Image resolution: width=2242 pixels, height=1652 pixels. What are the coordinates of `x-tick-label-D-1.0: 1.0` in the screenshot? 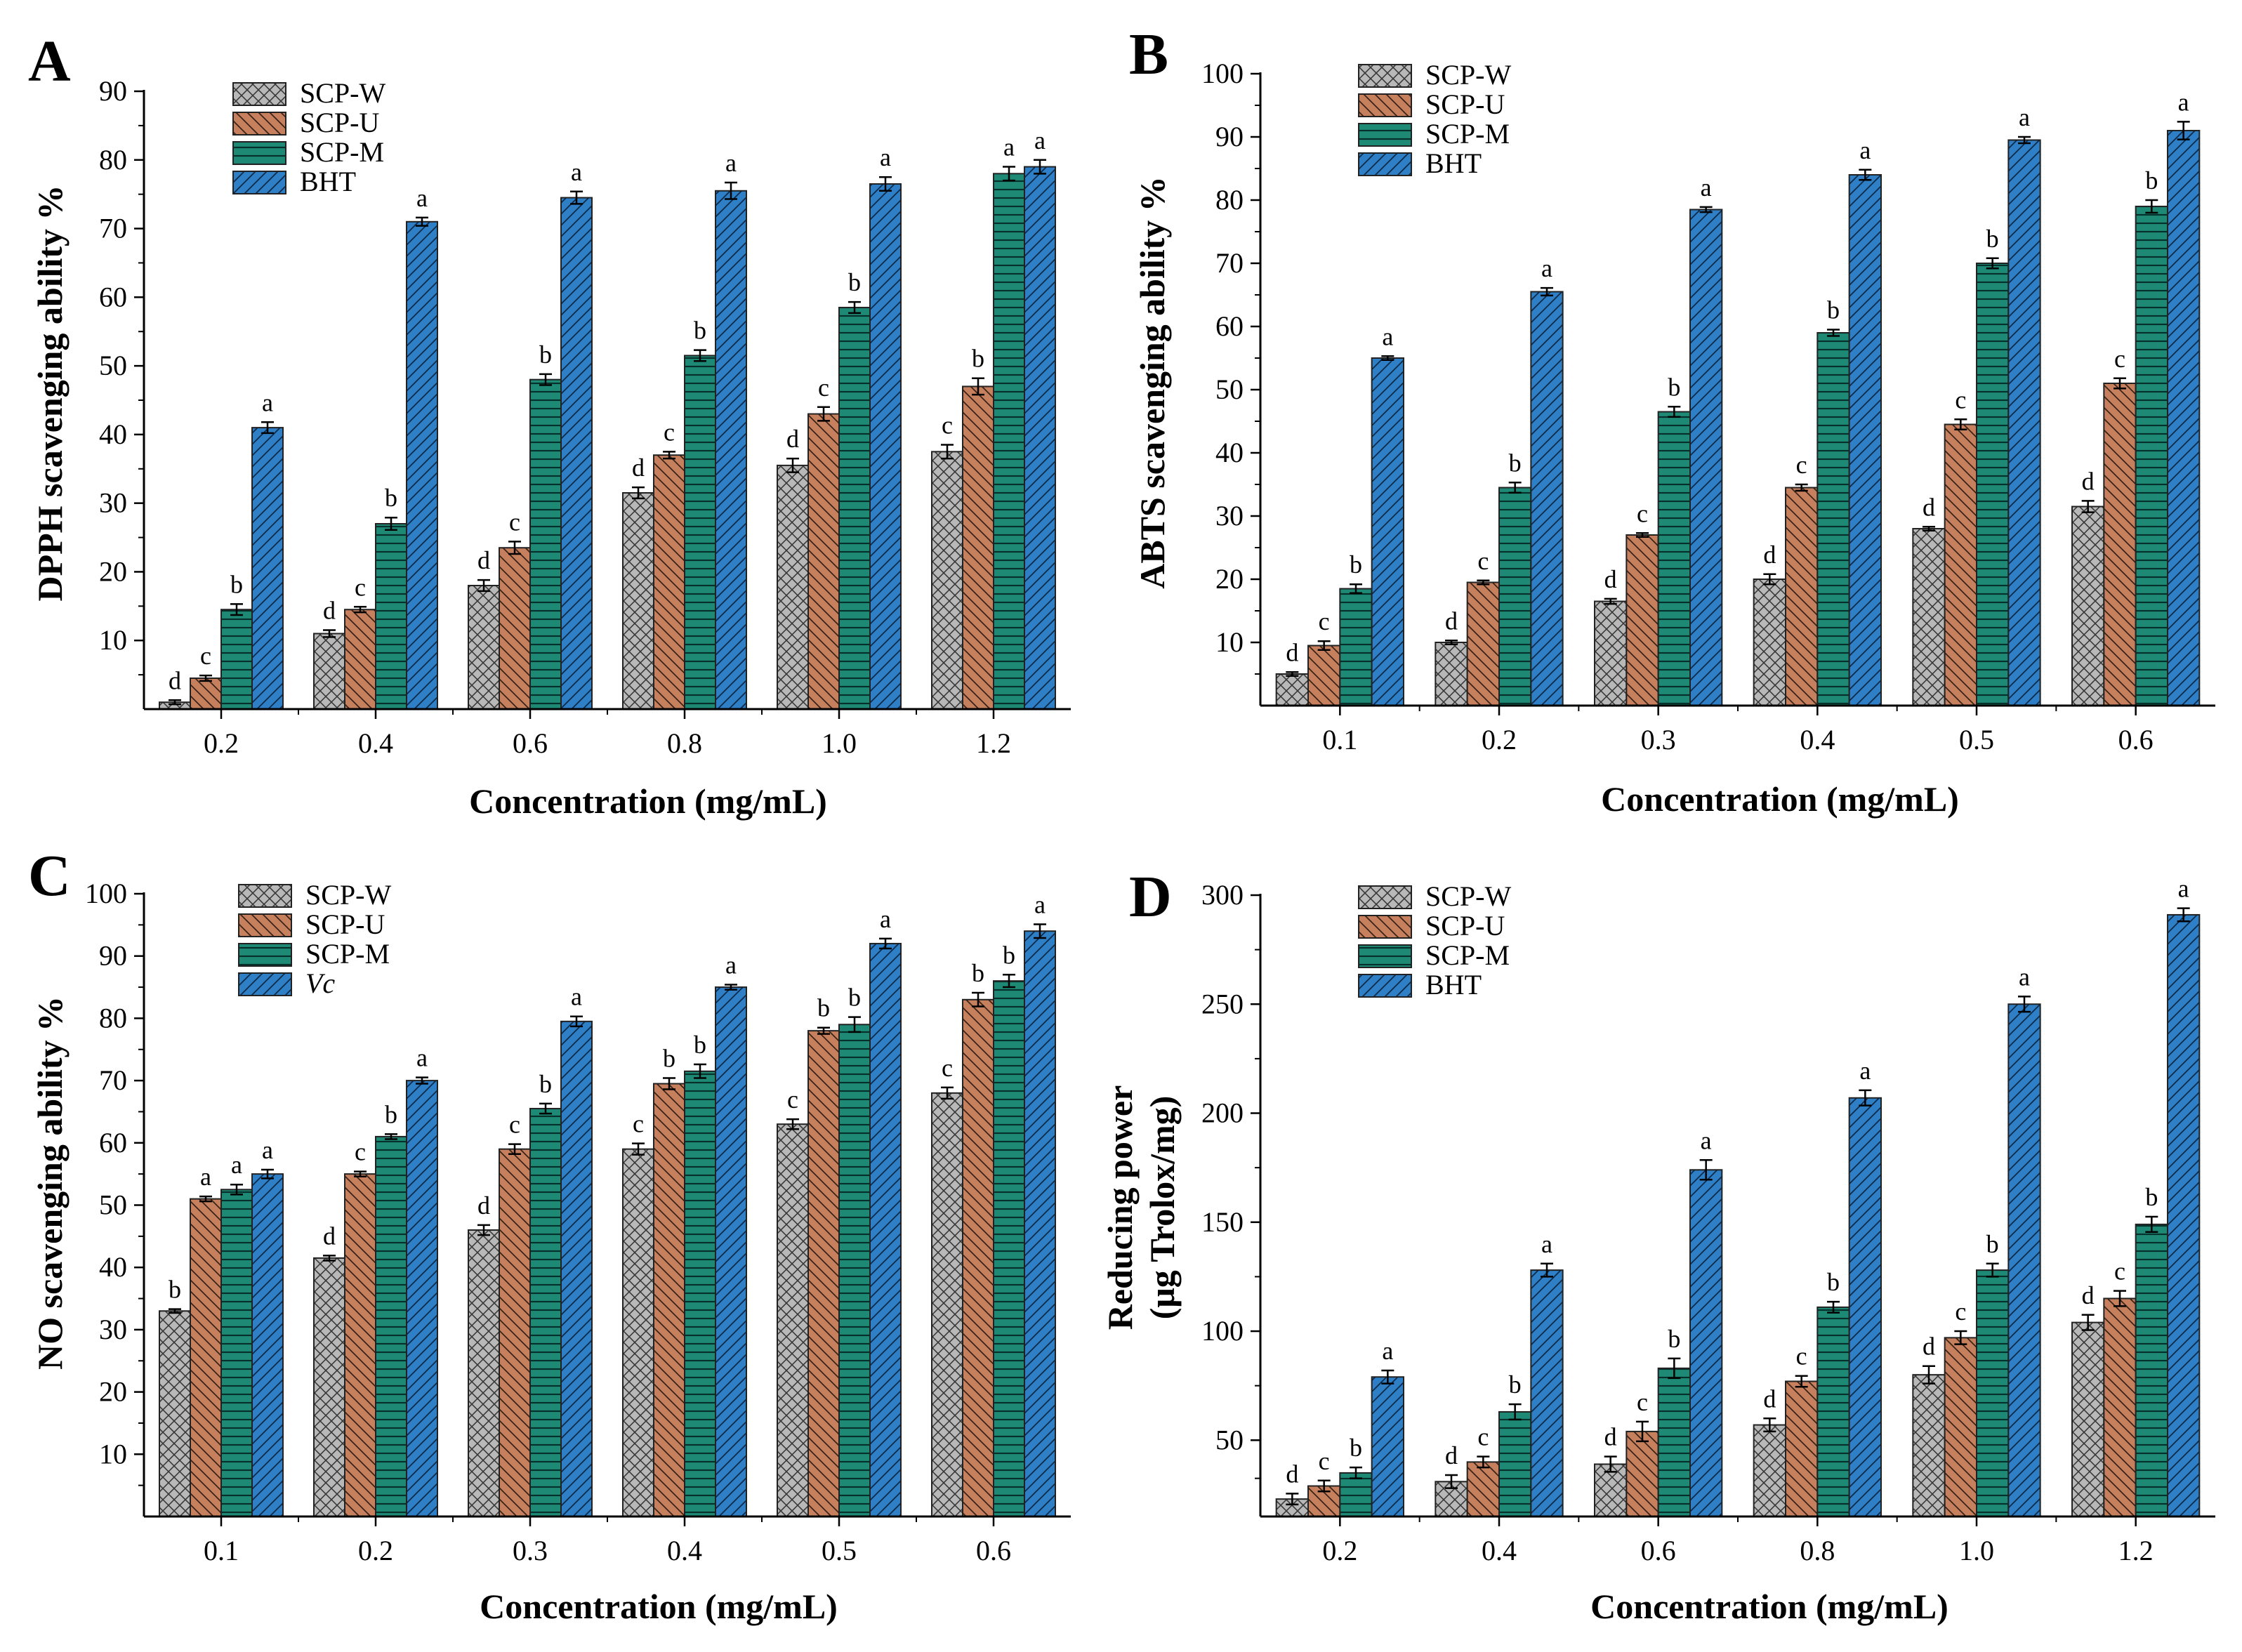 It's located at (1976, 1550).